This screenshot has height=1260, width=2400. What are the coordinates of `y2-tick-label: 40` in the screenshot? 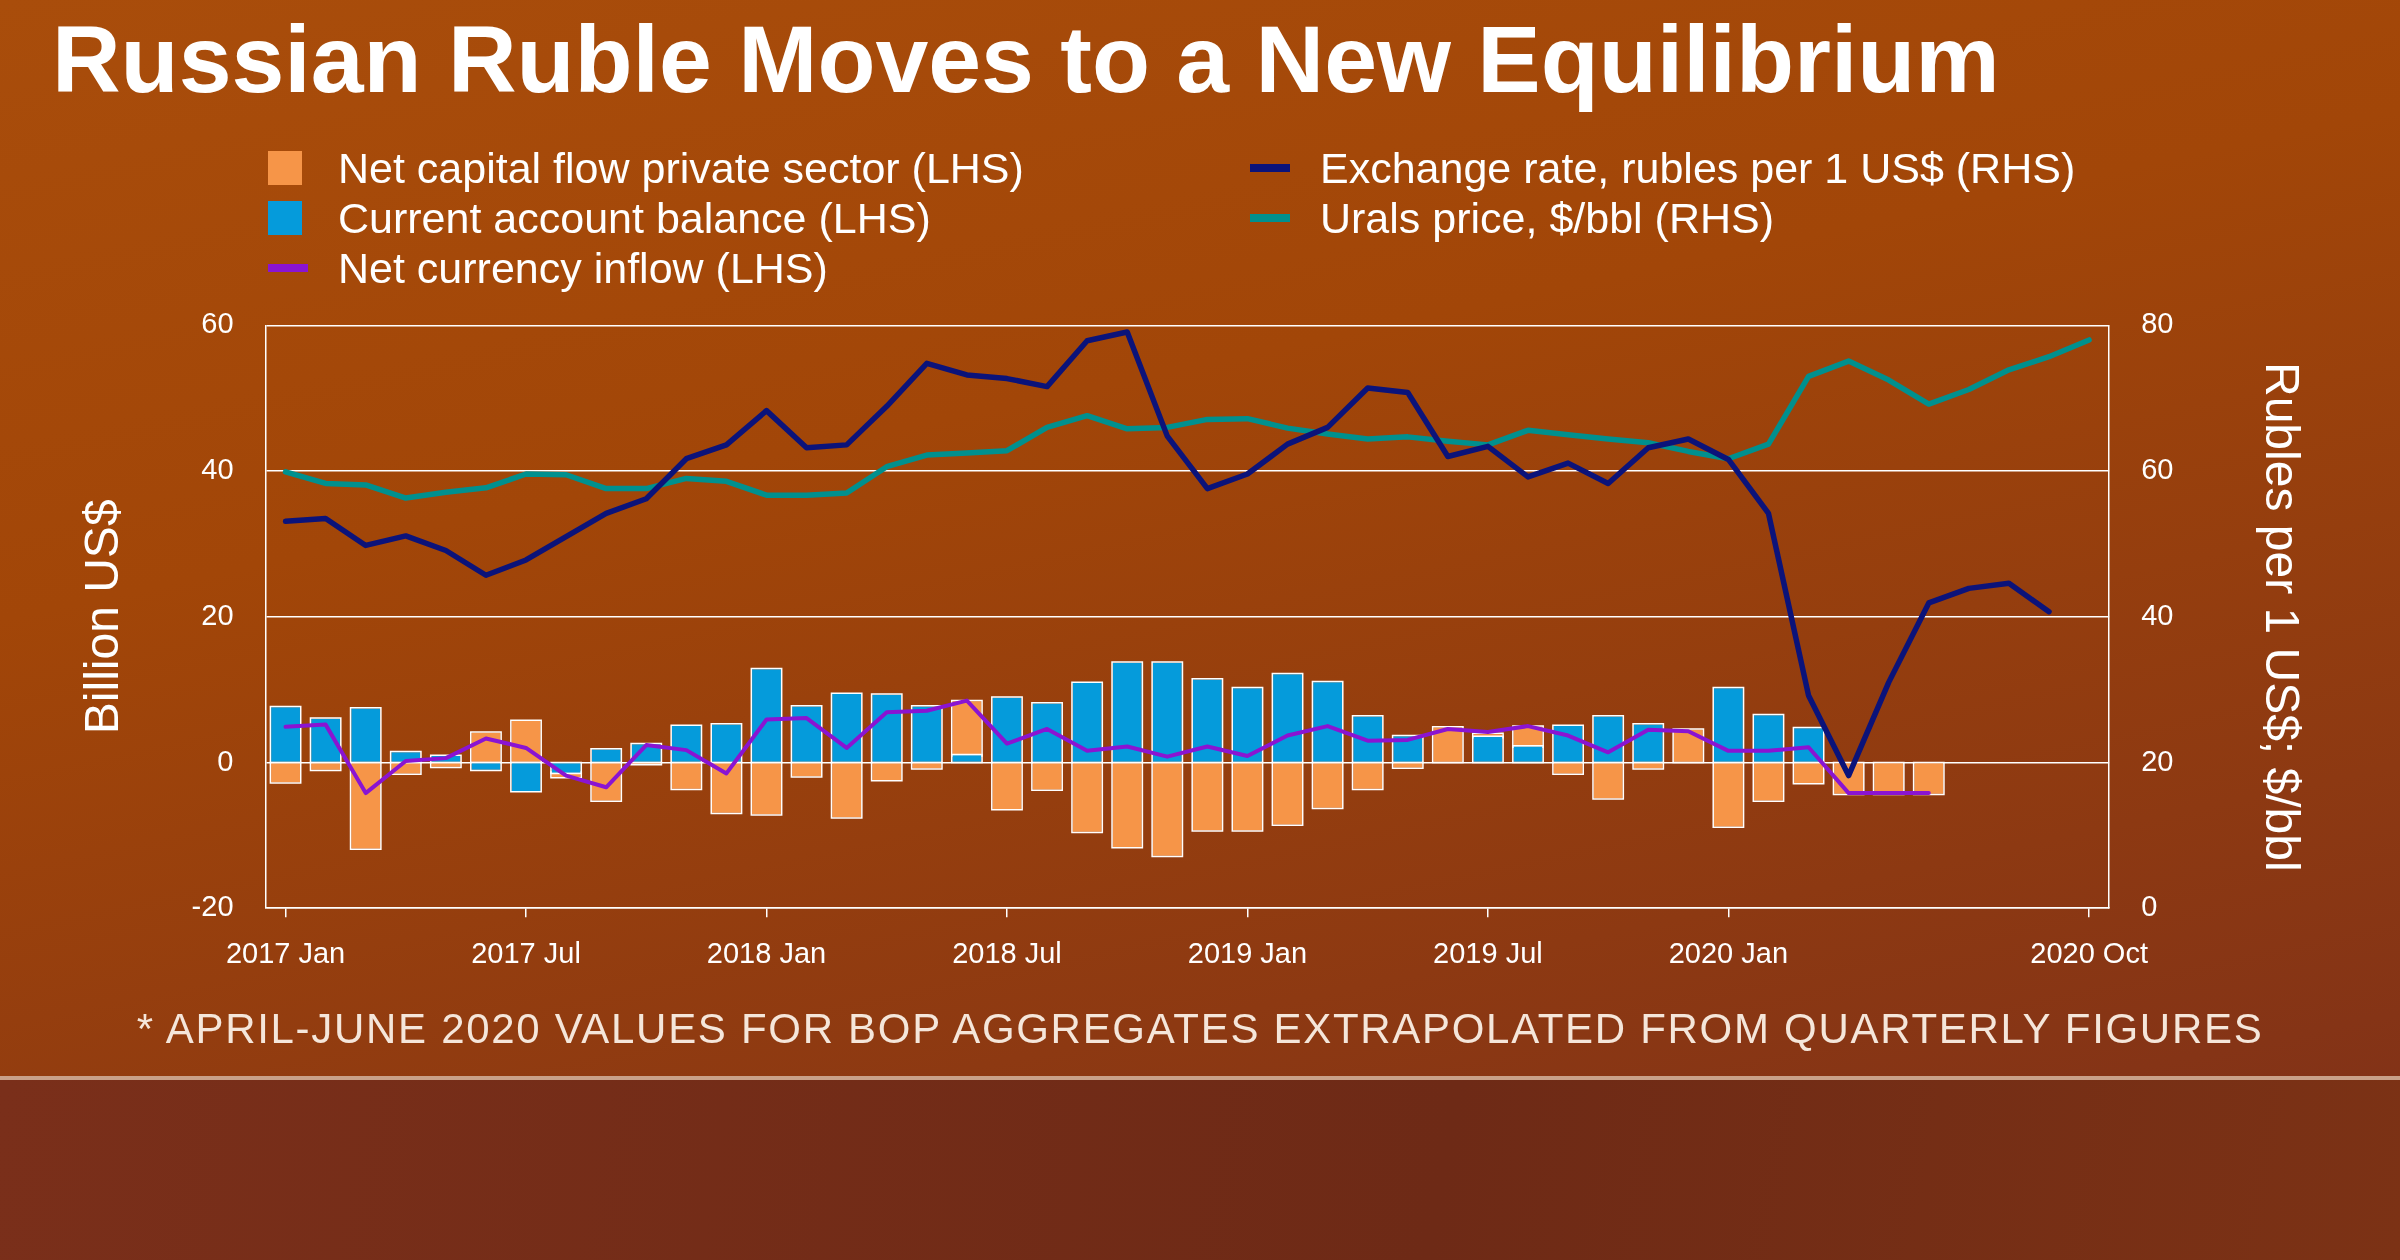 It's located at (2157, 614).